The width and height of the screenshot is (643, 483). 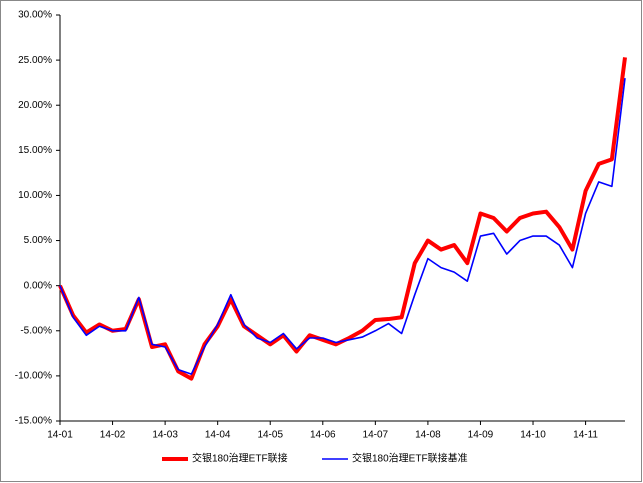 What do you see at coordinates (36, 330) in the screenshot?
I see `y-tick-label: -5.00%` at bounding box center [36, 330].